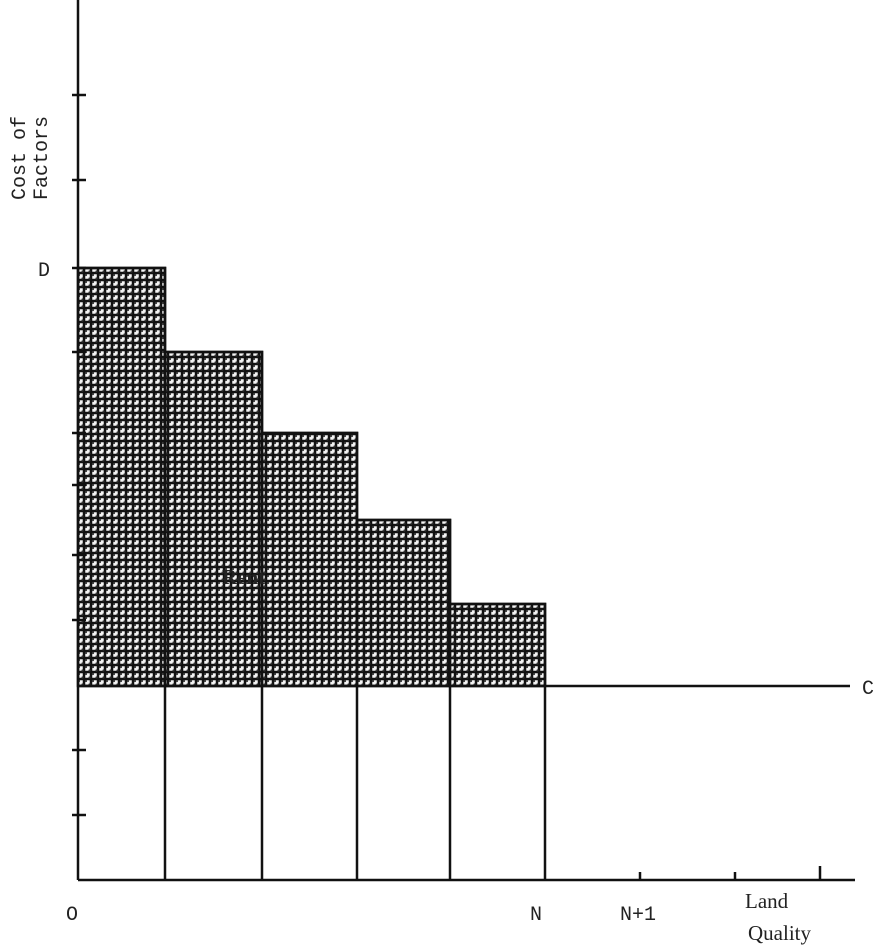 This screenshot has height=952, width=887. Describe the element at coordinates (72, 915) in the screenshot. I see `label-origin: O` at that location.